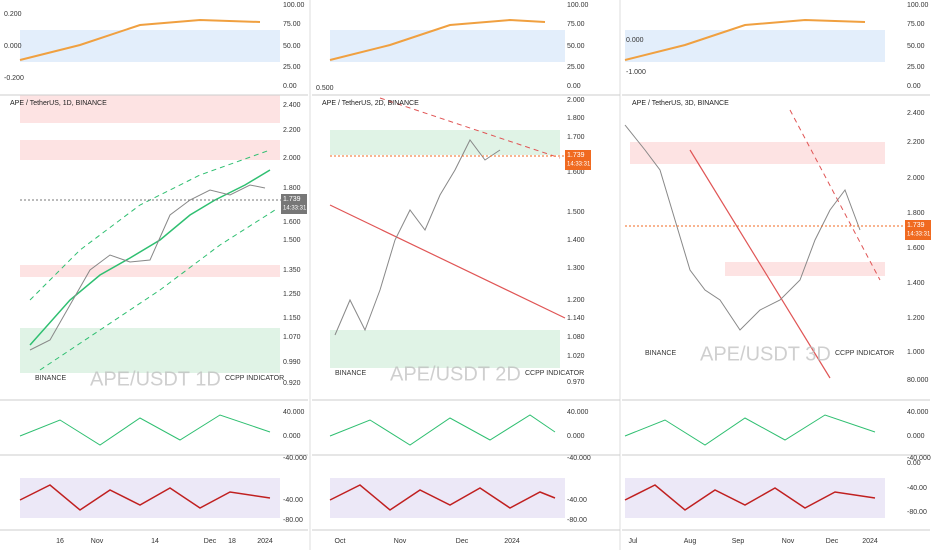 The width and height of the screenshot is (932, 550). I want to click on price-label: 0.920, so click(292, 383).